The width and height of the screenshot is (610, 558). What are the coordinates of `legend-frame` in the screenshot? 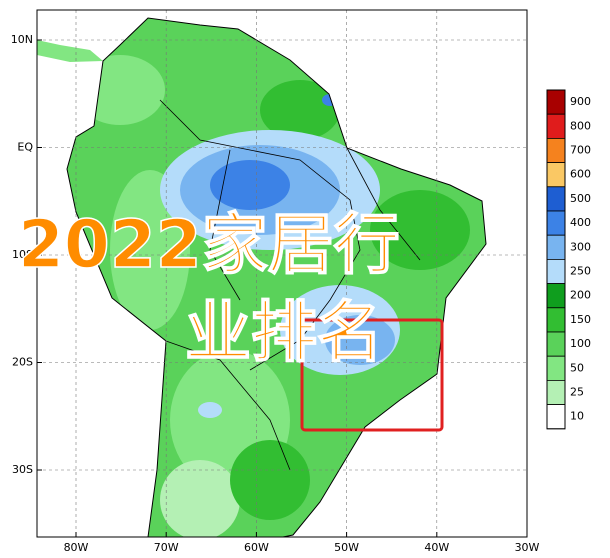 It's located at (556, 259).